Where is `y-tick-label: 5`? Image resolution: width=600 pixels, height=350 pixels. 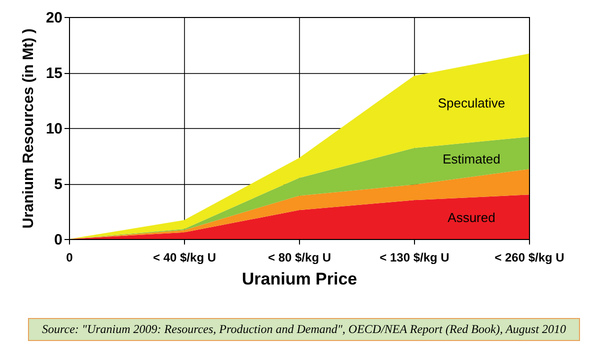 y-tick-label: 5 is located at coordinates (58, 184).